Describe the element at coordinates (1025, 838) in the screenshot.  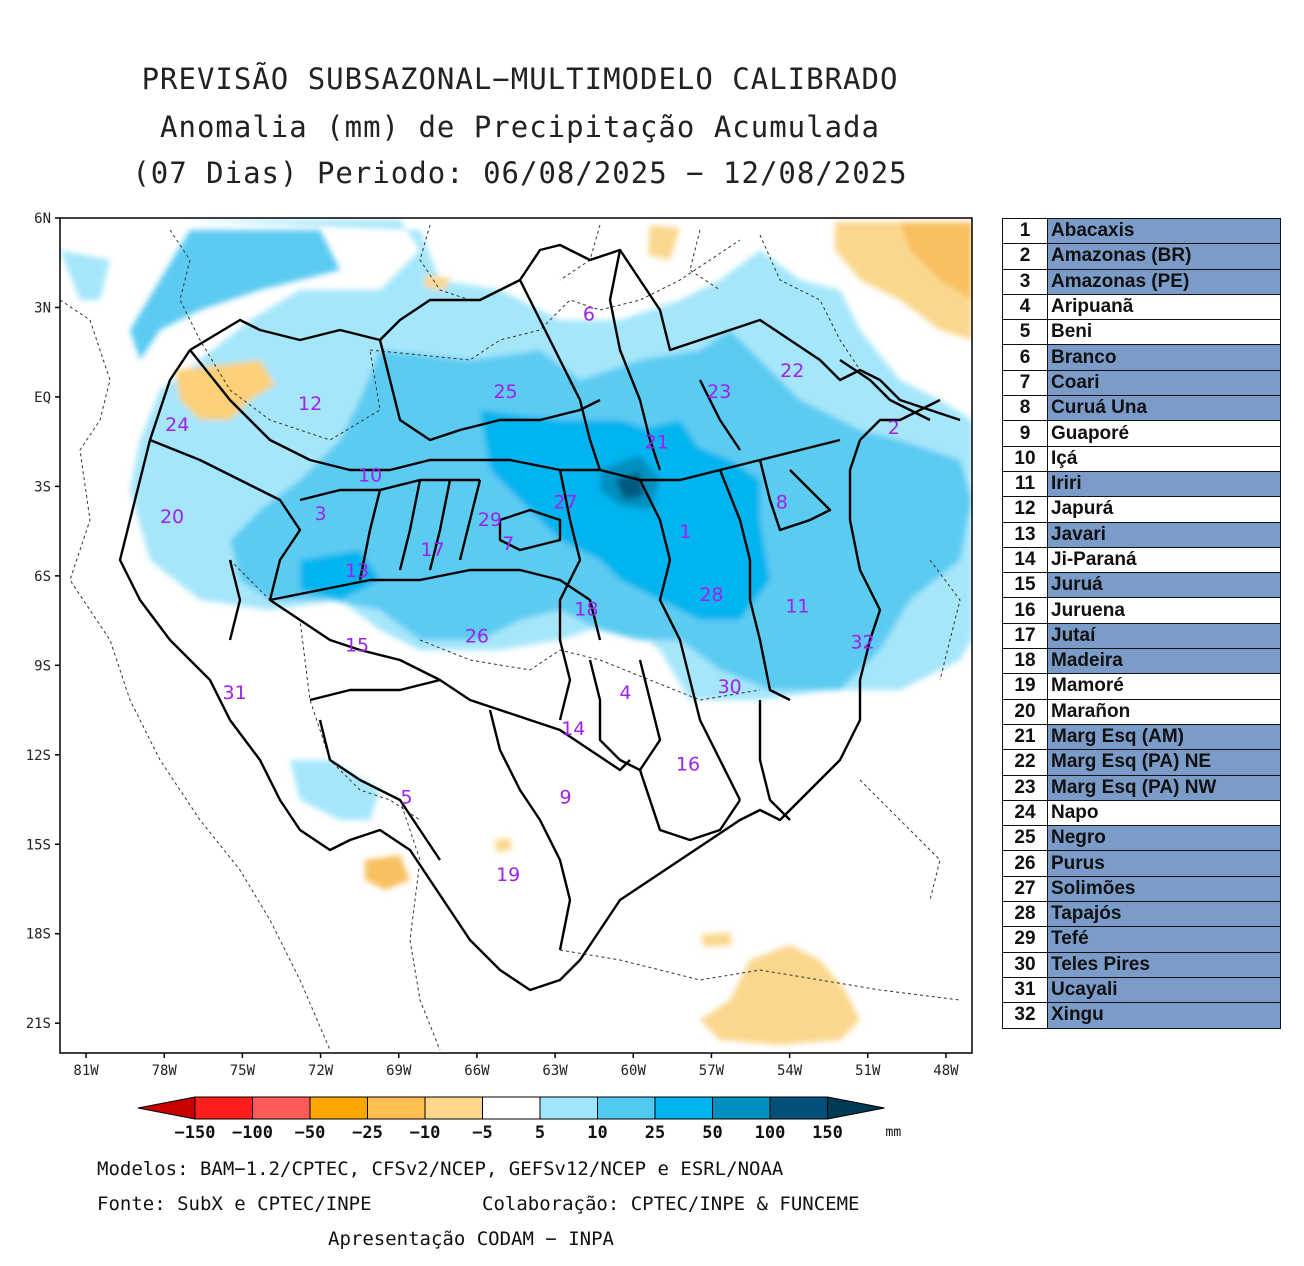
I see `legend-number: 25` at that location.